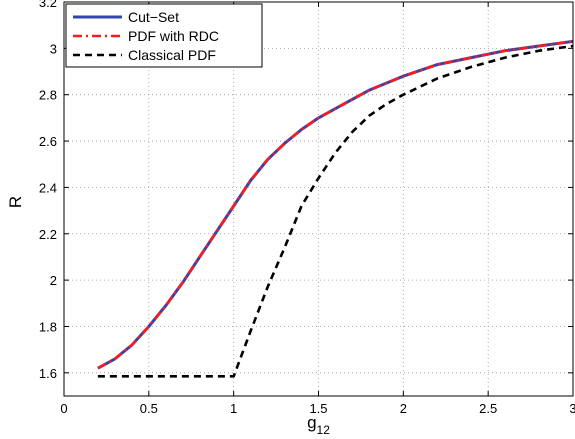 The width and height of the screenshot is (575, 439). I want to click on y-tick-label: 2.8, so click(48, 95).